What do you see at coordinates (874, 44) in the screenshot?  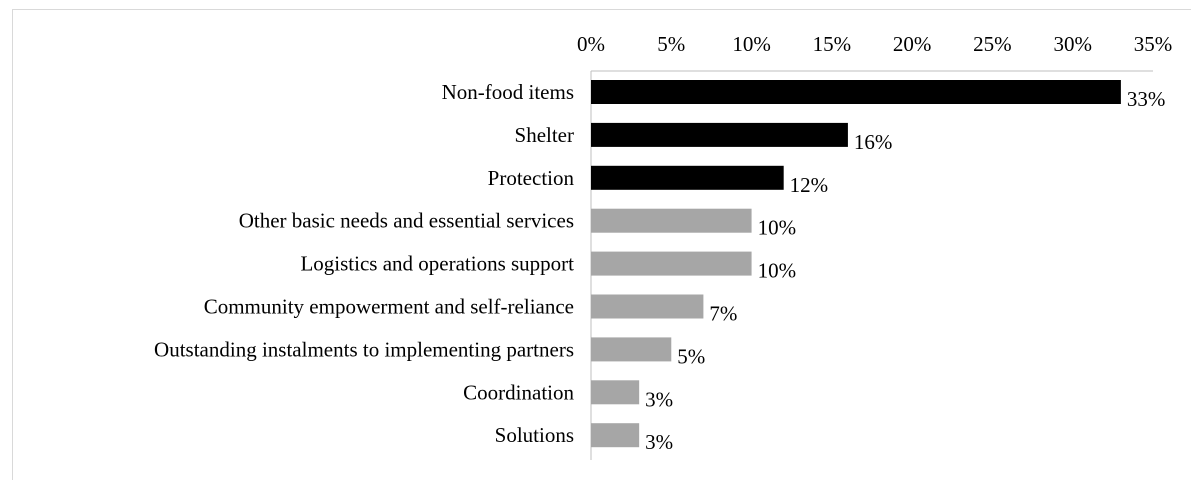 I see `x-axis-ticks: 0% 5% 10% 15% 20% 25% 30% 35%` at bounding box center [874, 44].